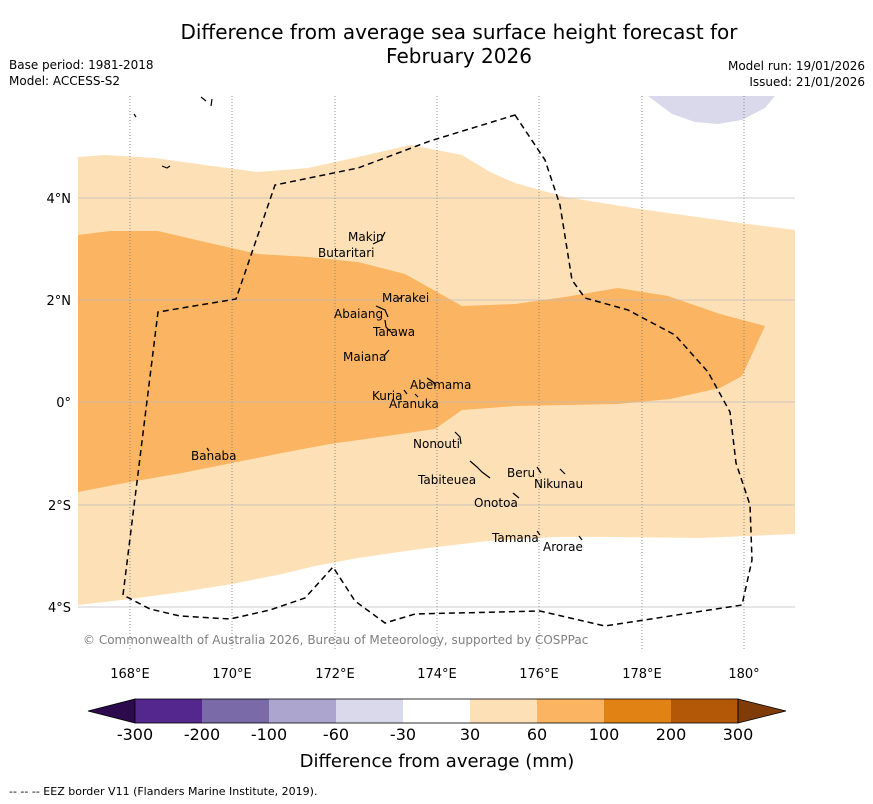 The image size is (873, 804). What do you see at coordinates (437, 674) in the screenshot?
I see `lon-tick-174e: 174°E` at bounding box center [437, 674].